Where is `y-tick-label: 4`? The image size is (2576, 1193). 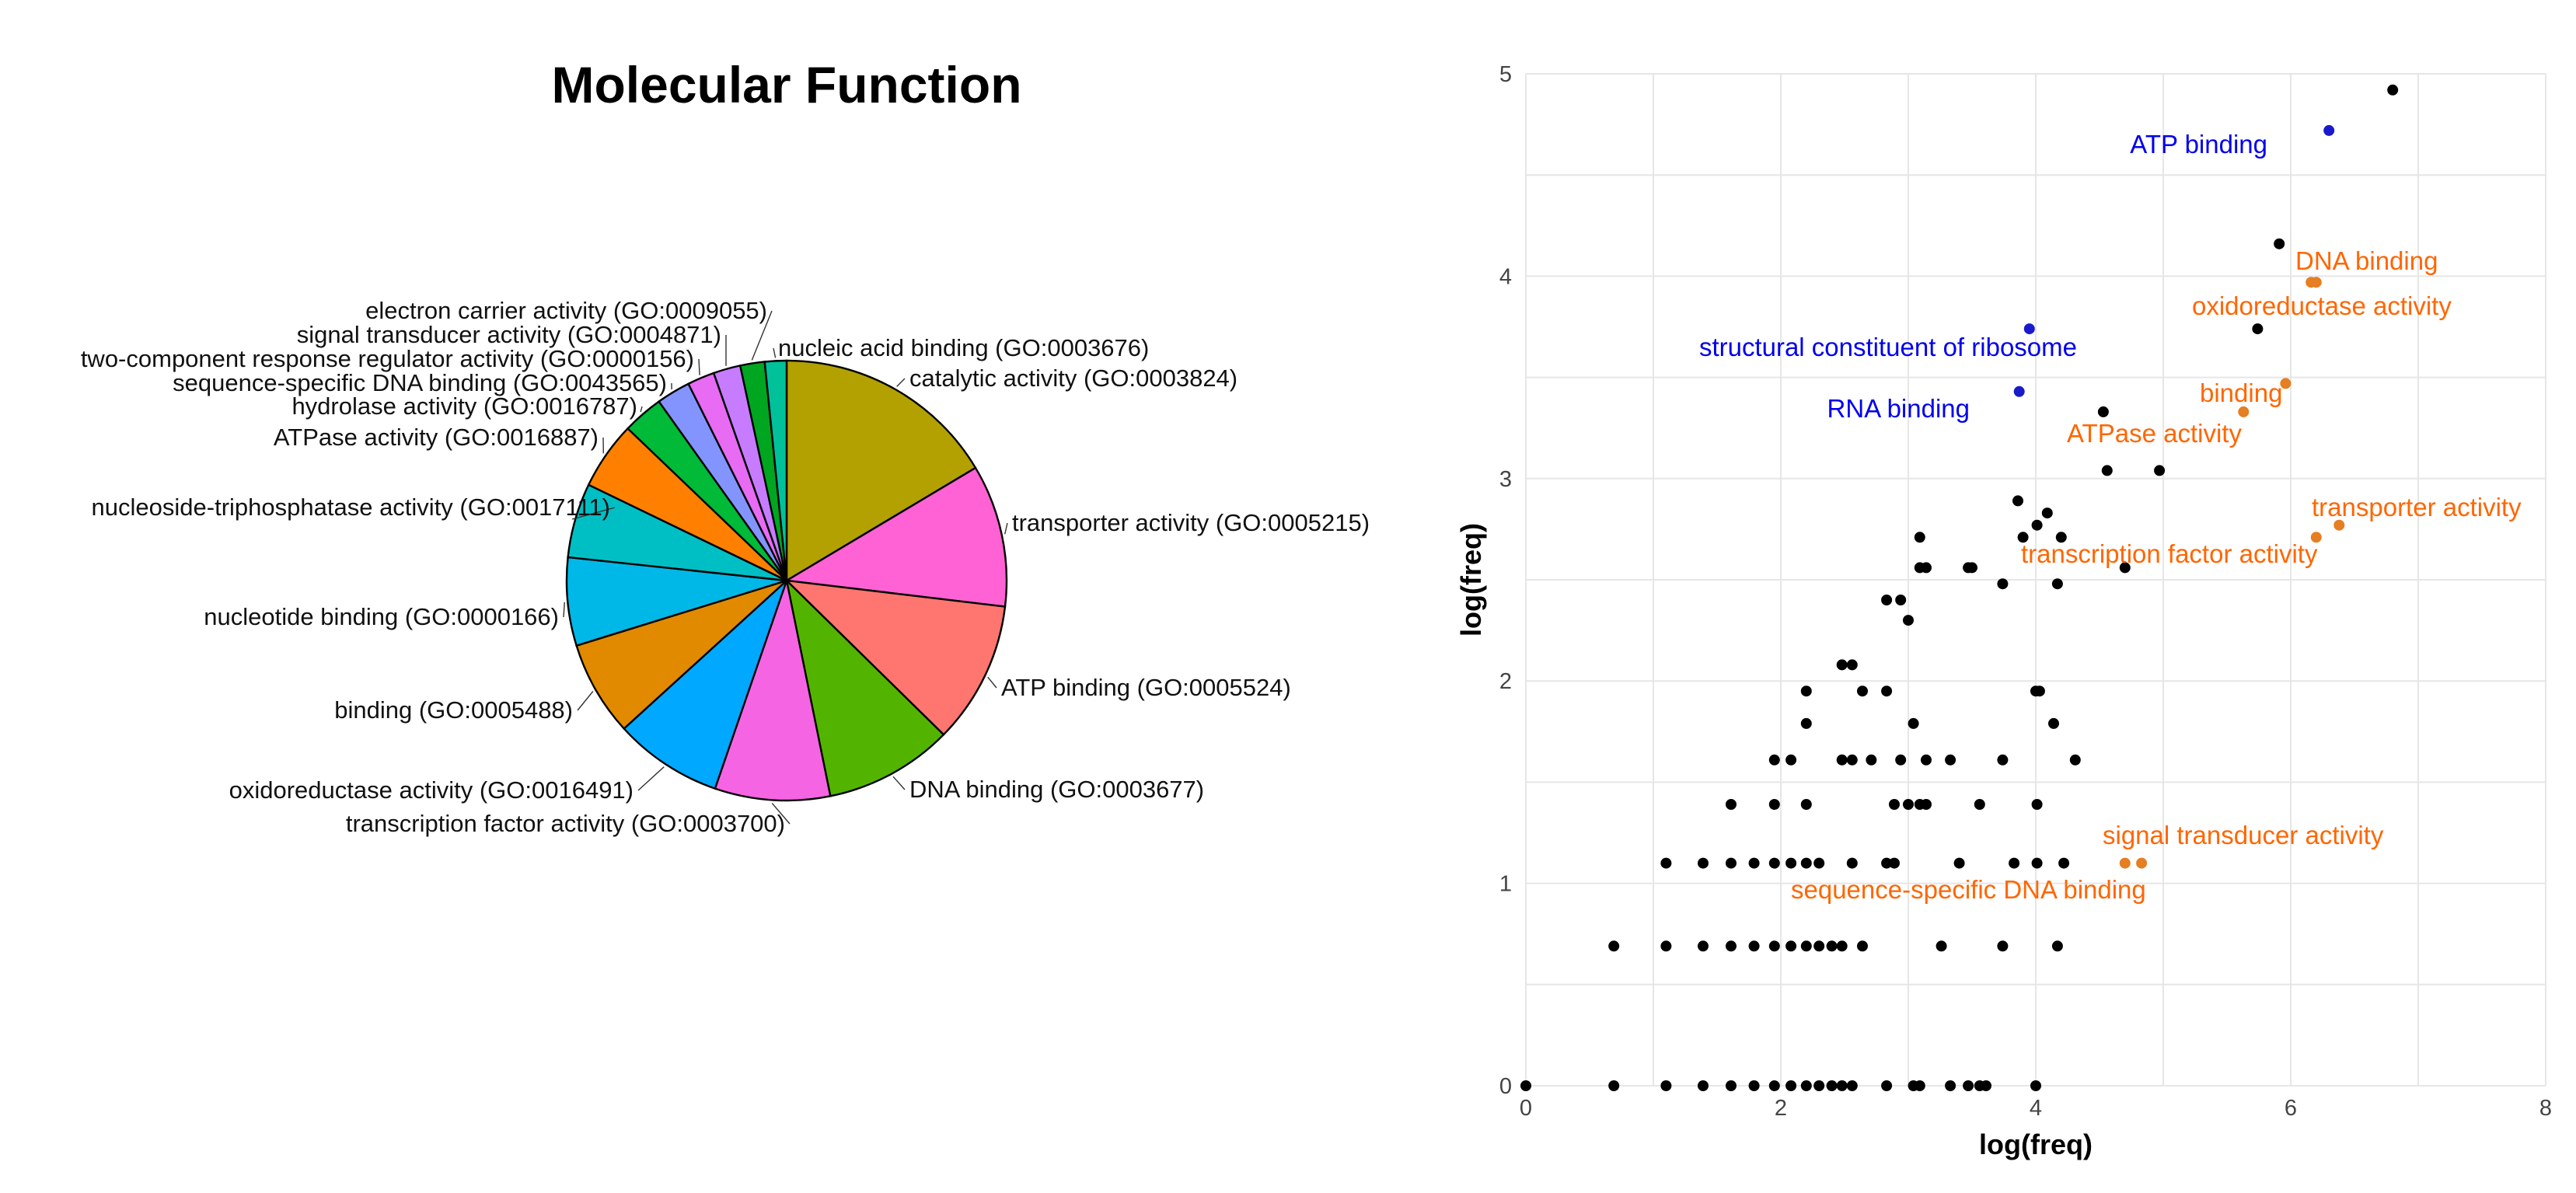 y-tick-label: 4 is located at coordinates (1506, 276).